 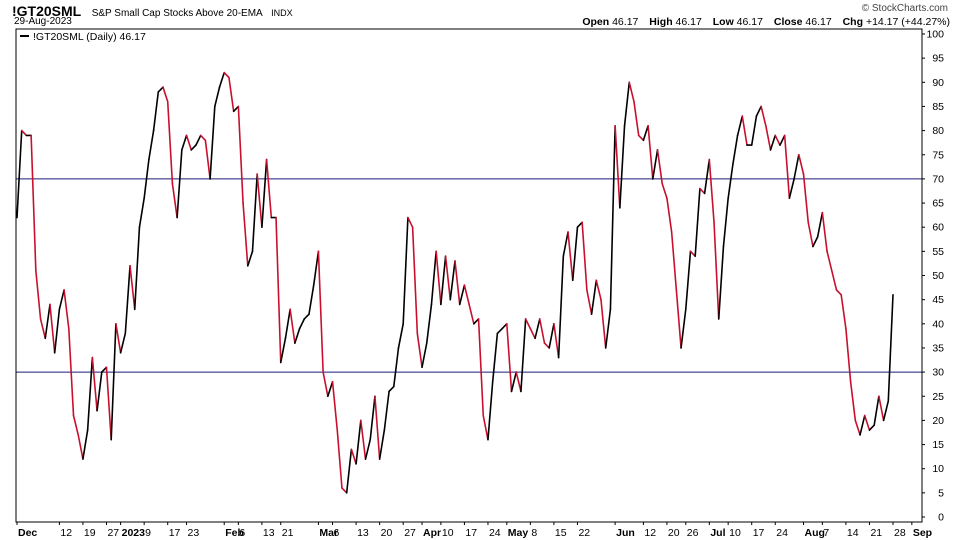 I want to click on open-label: Open, so click(x=596, y=22).